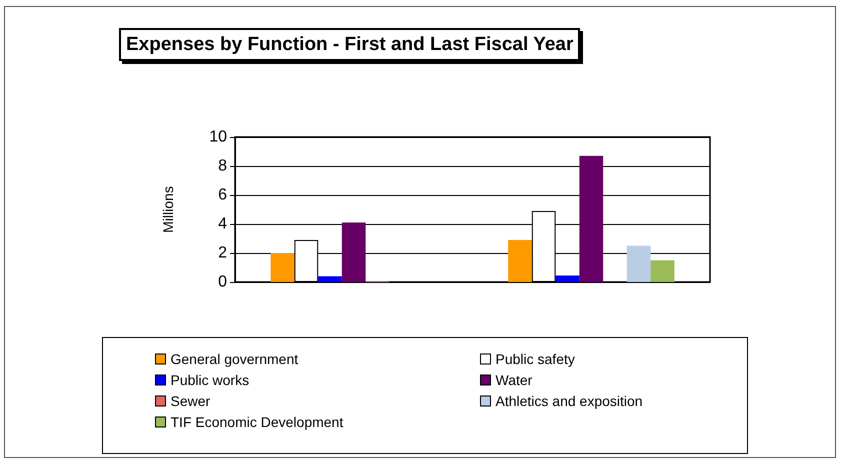  What do you see at coordinates (569, 401) in the screenshot?
I see `legend-label: Athletics and exposition` at bounding box center [569, 401].